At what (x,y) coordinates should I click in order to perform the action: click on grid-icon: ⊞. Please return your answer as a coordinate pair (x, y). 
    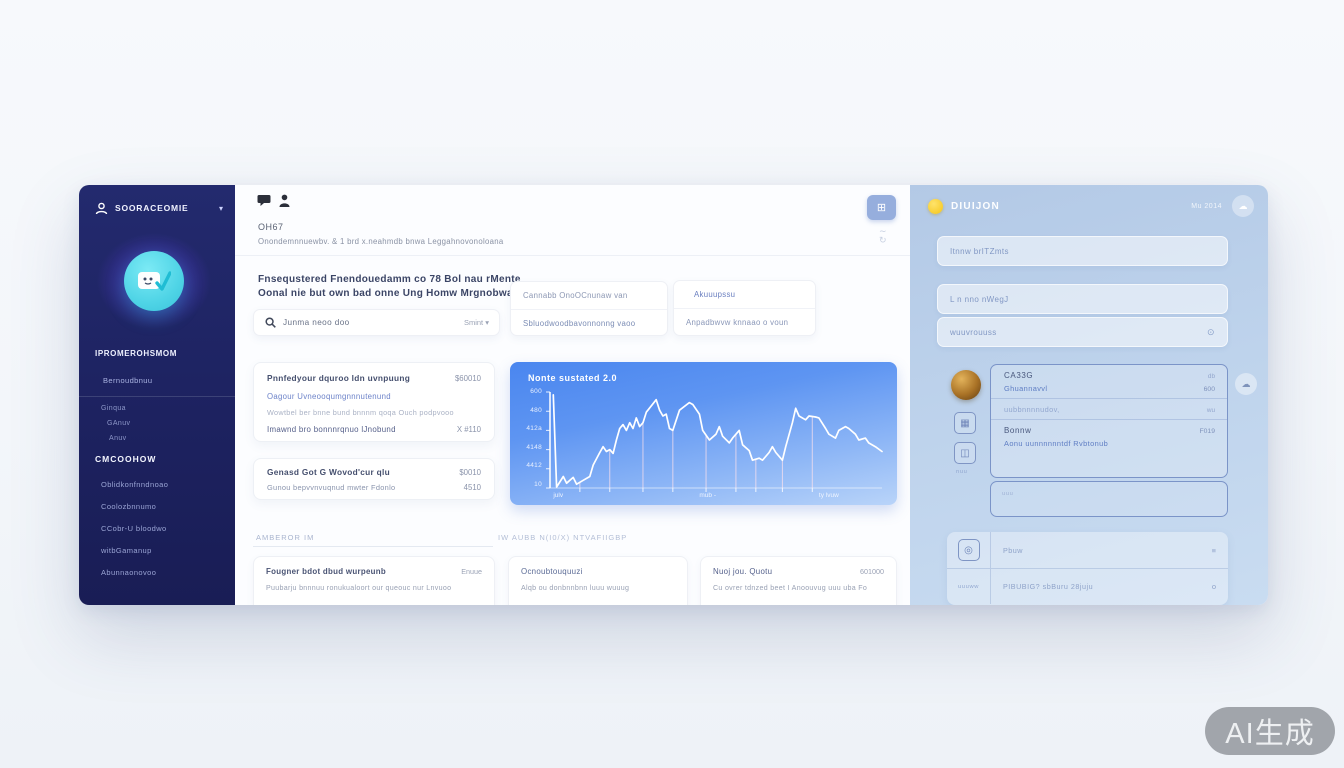
    Looking at the image, I should click on (881, 208).